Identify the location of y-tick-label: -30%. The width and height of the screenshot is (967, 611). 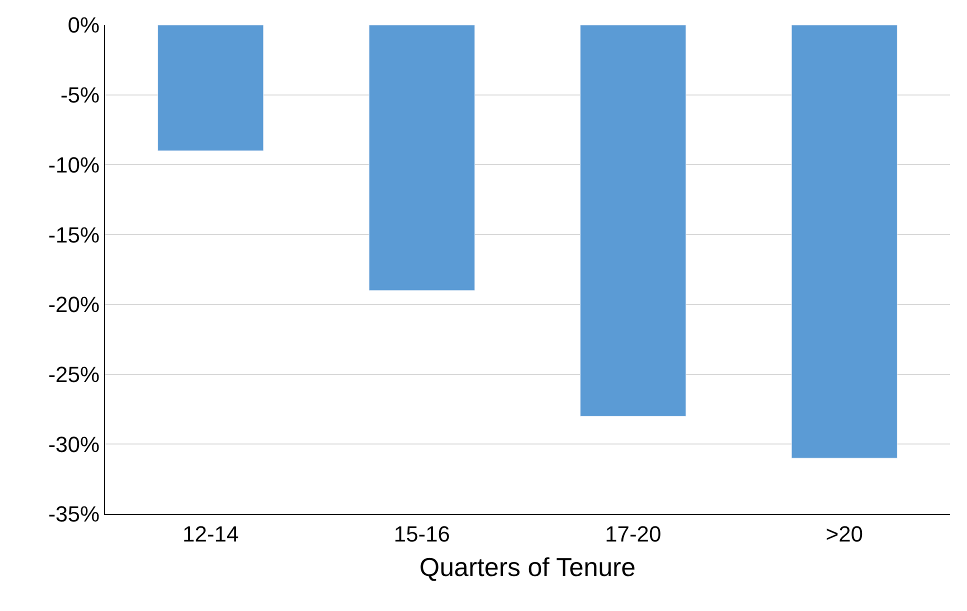
(74, 444).